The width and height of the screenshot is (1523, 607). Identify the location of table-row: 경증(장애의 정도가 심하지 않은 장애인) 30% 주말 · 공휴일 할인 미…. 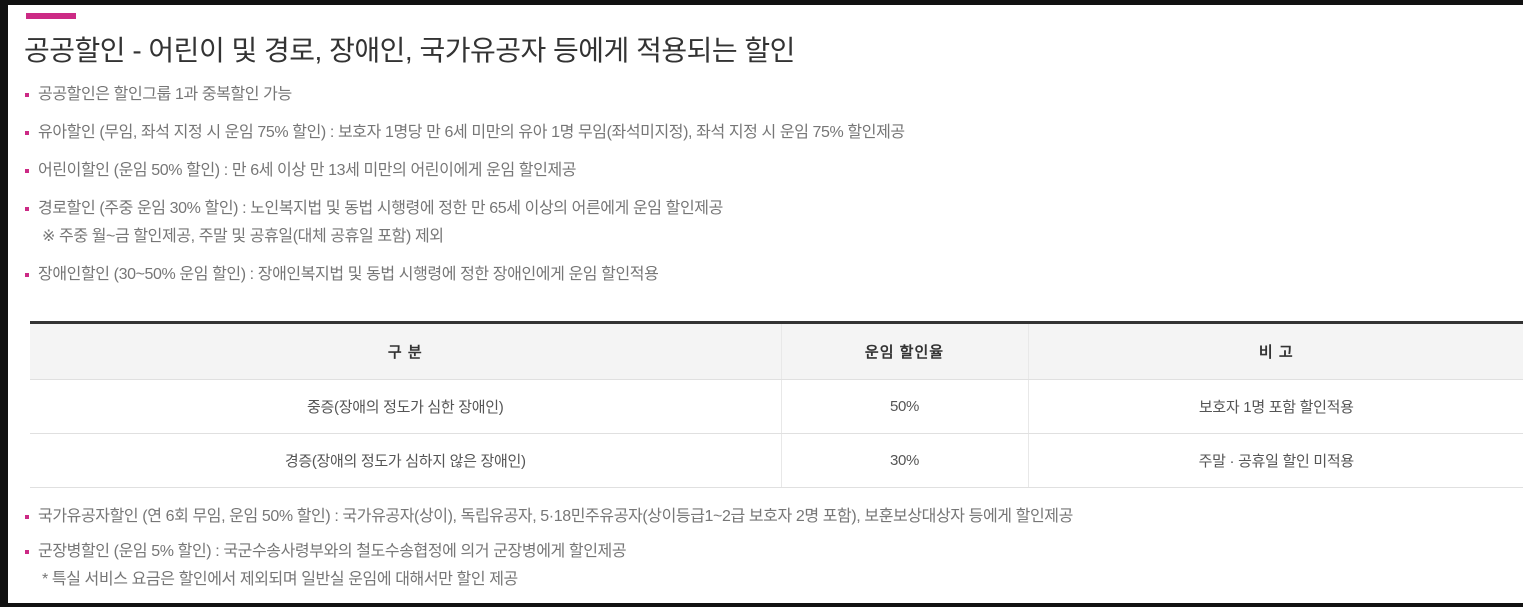
(776, 460).